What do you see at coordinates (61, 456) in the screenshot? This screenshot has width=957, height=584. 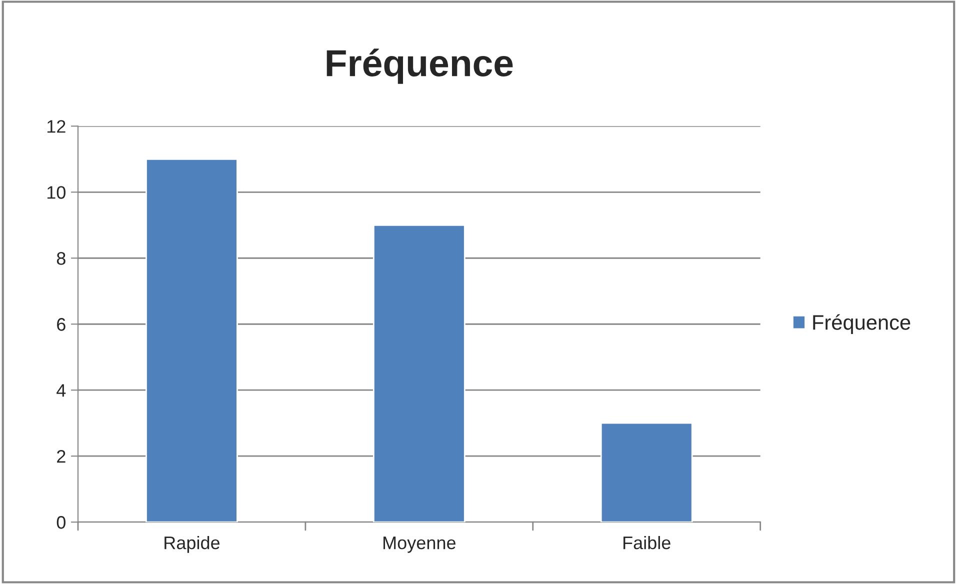 I see `y-tick-label: 2` at bounding box center [61, 456].